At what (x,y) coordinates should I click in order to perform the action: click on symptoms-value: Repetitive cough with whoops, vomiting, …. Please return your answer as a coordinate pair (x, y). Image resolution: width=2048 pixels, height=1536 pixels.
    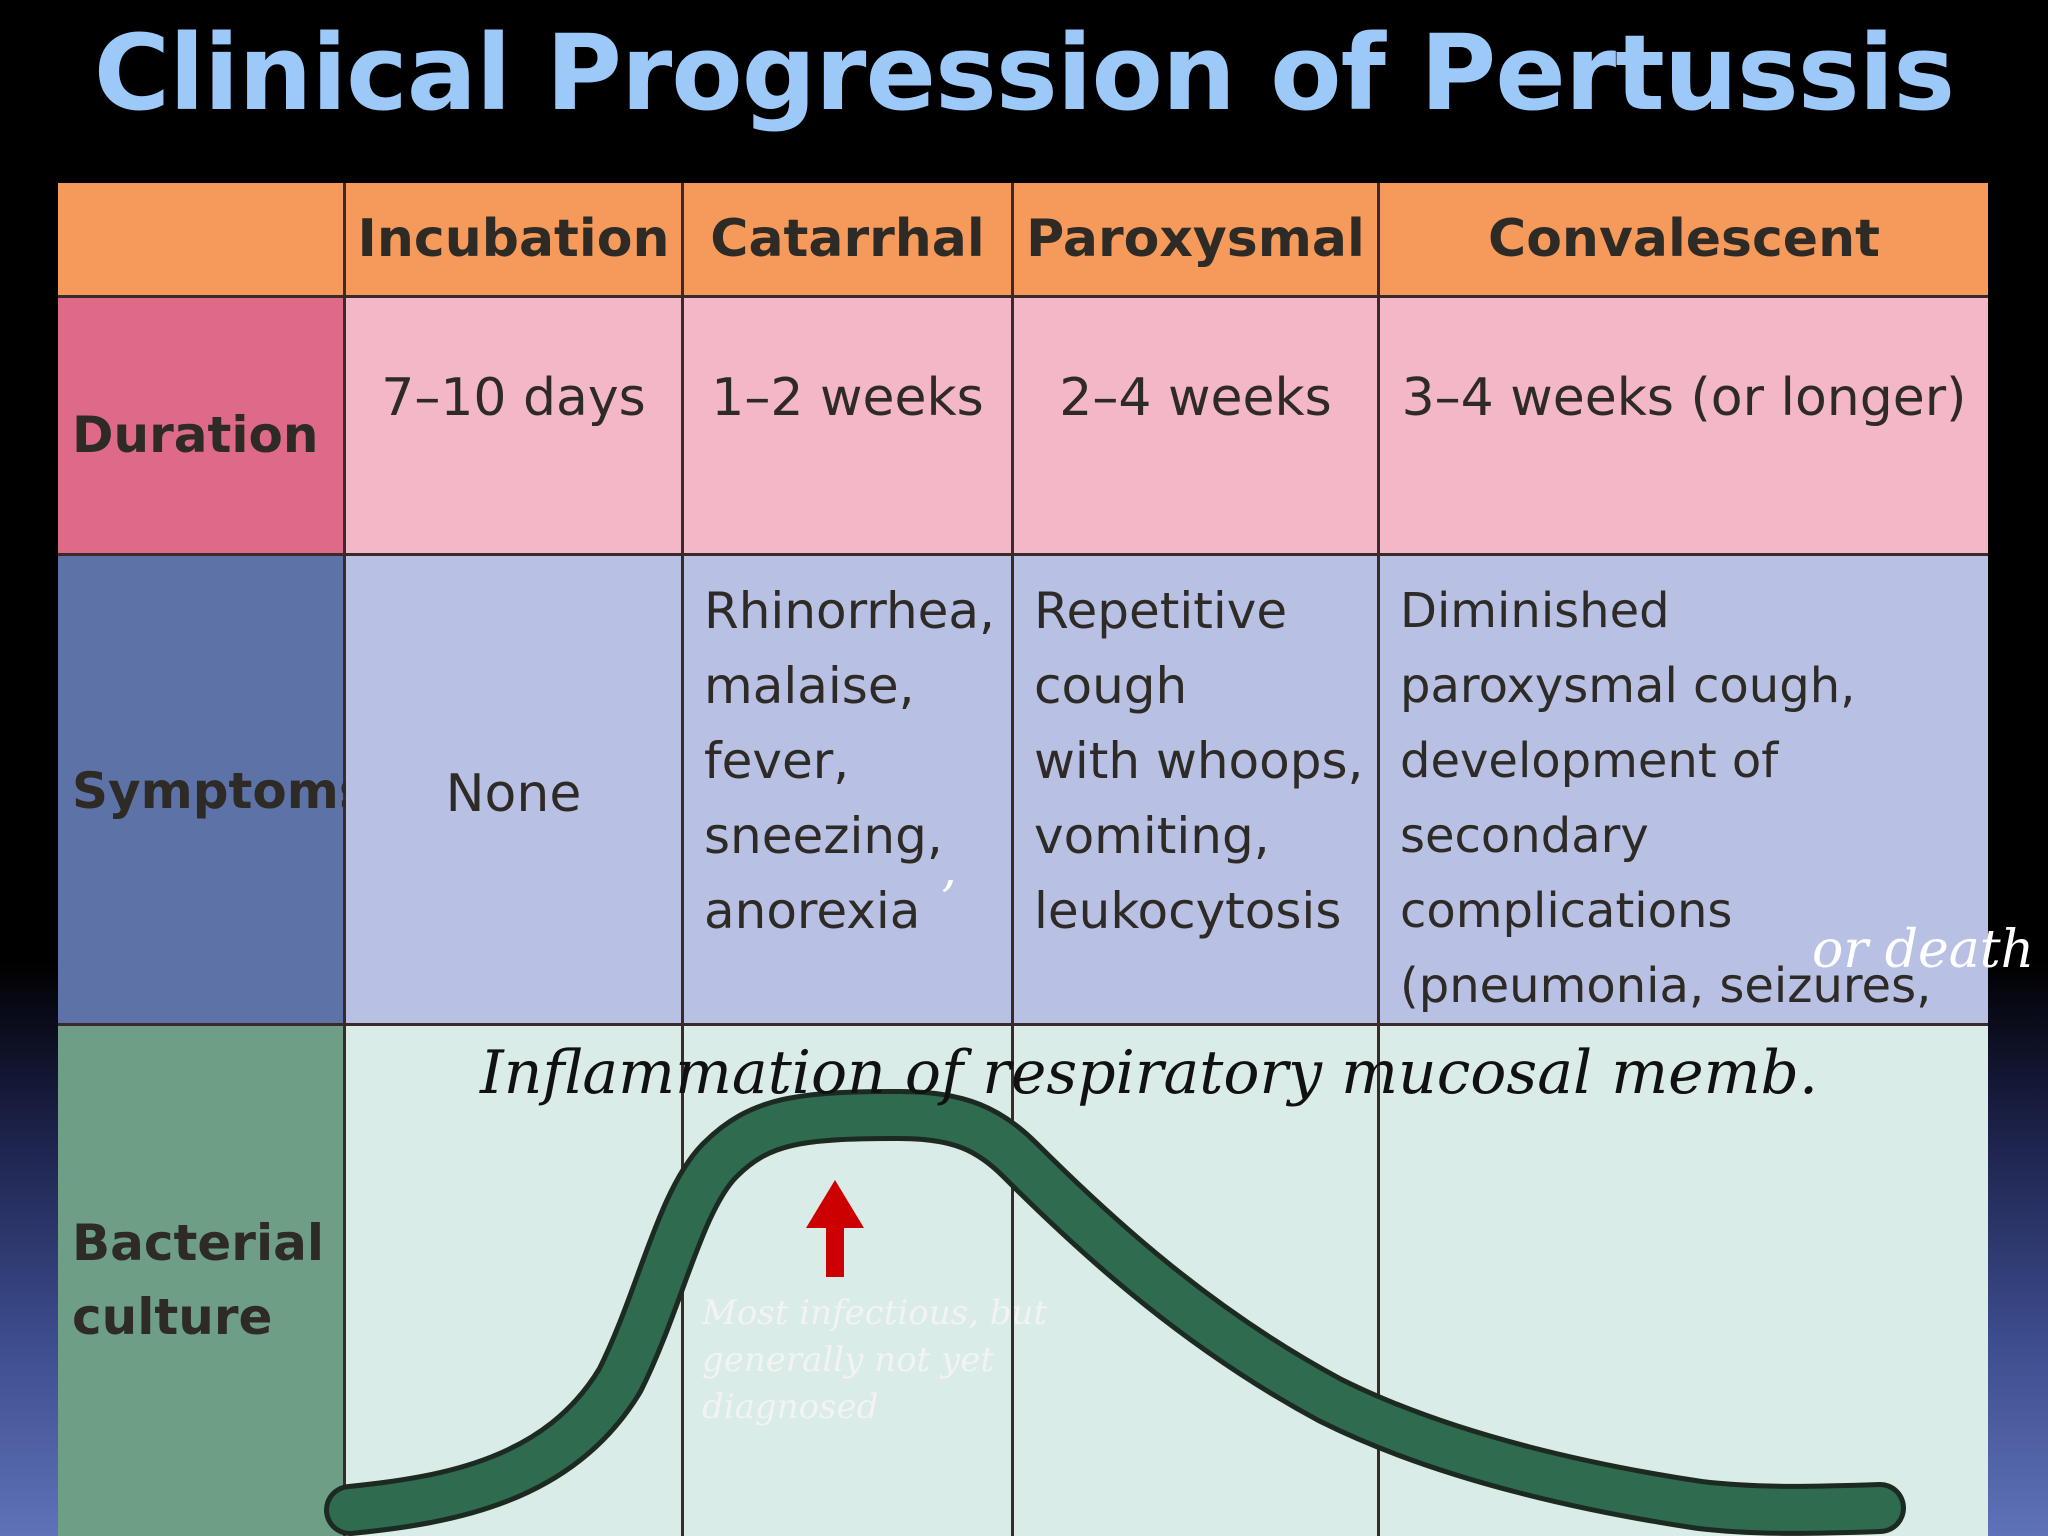
    Looking at the image, I should click on (1199, 761).